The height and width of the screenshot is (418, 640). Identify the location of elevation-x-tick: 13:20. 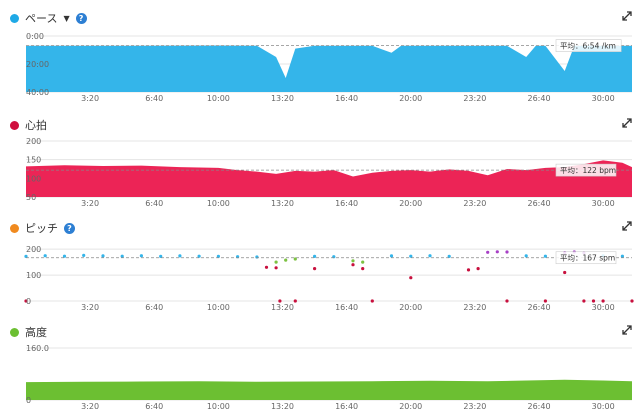
(282, 406).